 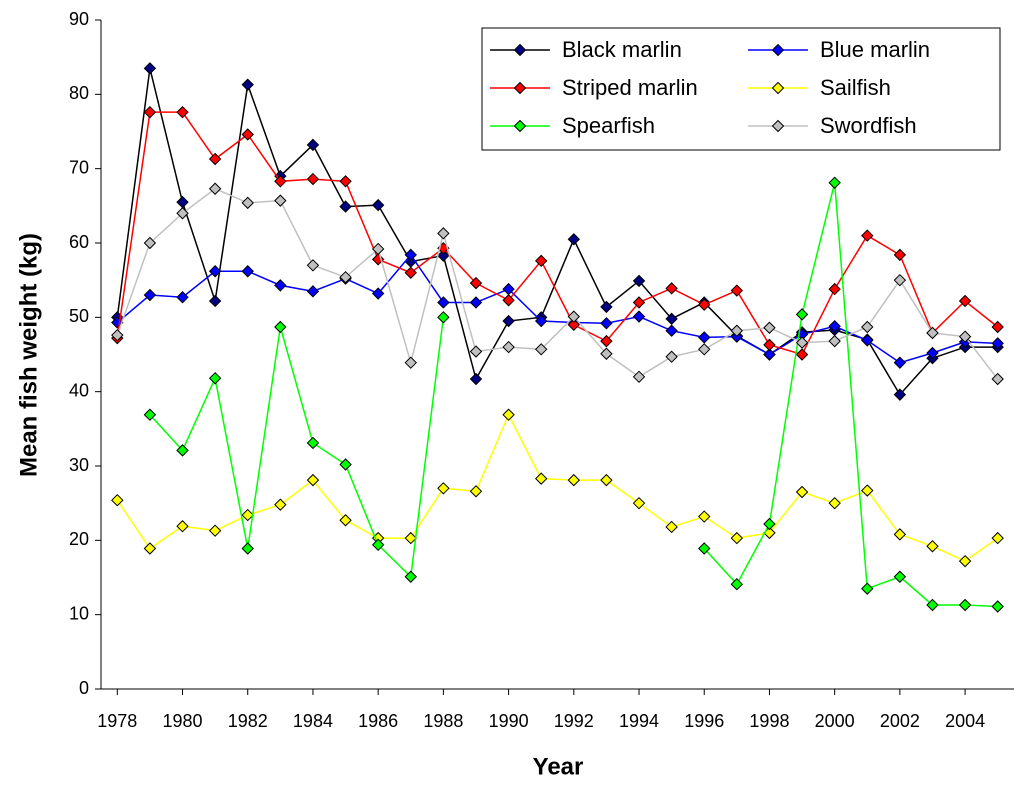 I want to click on x-tick-label: 1990, so click(x=509, y=721).